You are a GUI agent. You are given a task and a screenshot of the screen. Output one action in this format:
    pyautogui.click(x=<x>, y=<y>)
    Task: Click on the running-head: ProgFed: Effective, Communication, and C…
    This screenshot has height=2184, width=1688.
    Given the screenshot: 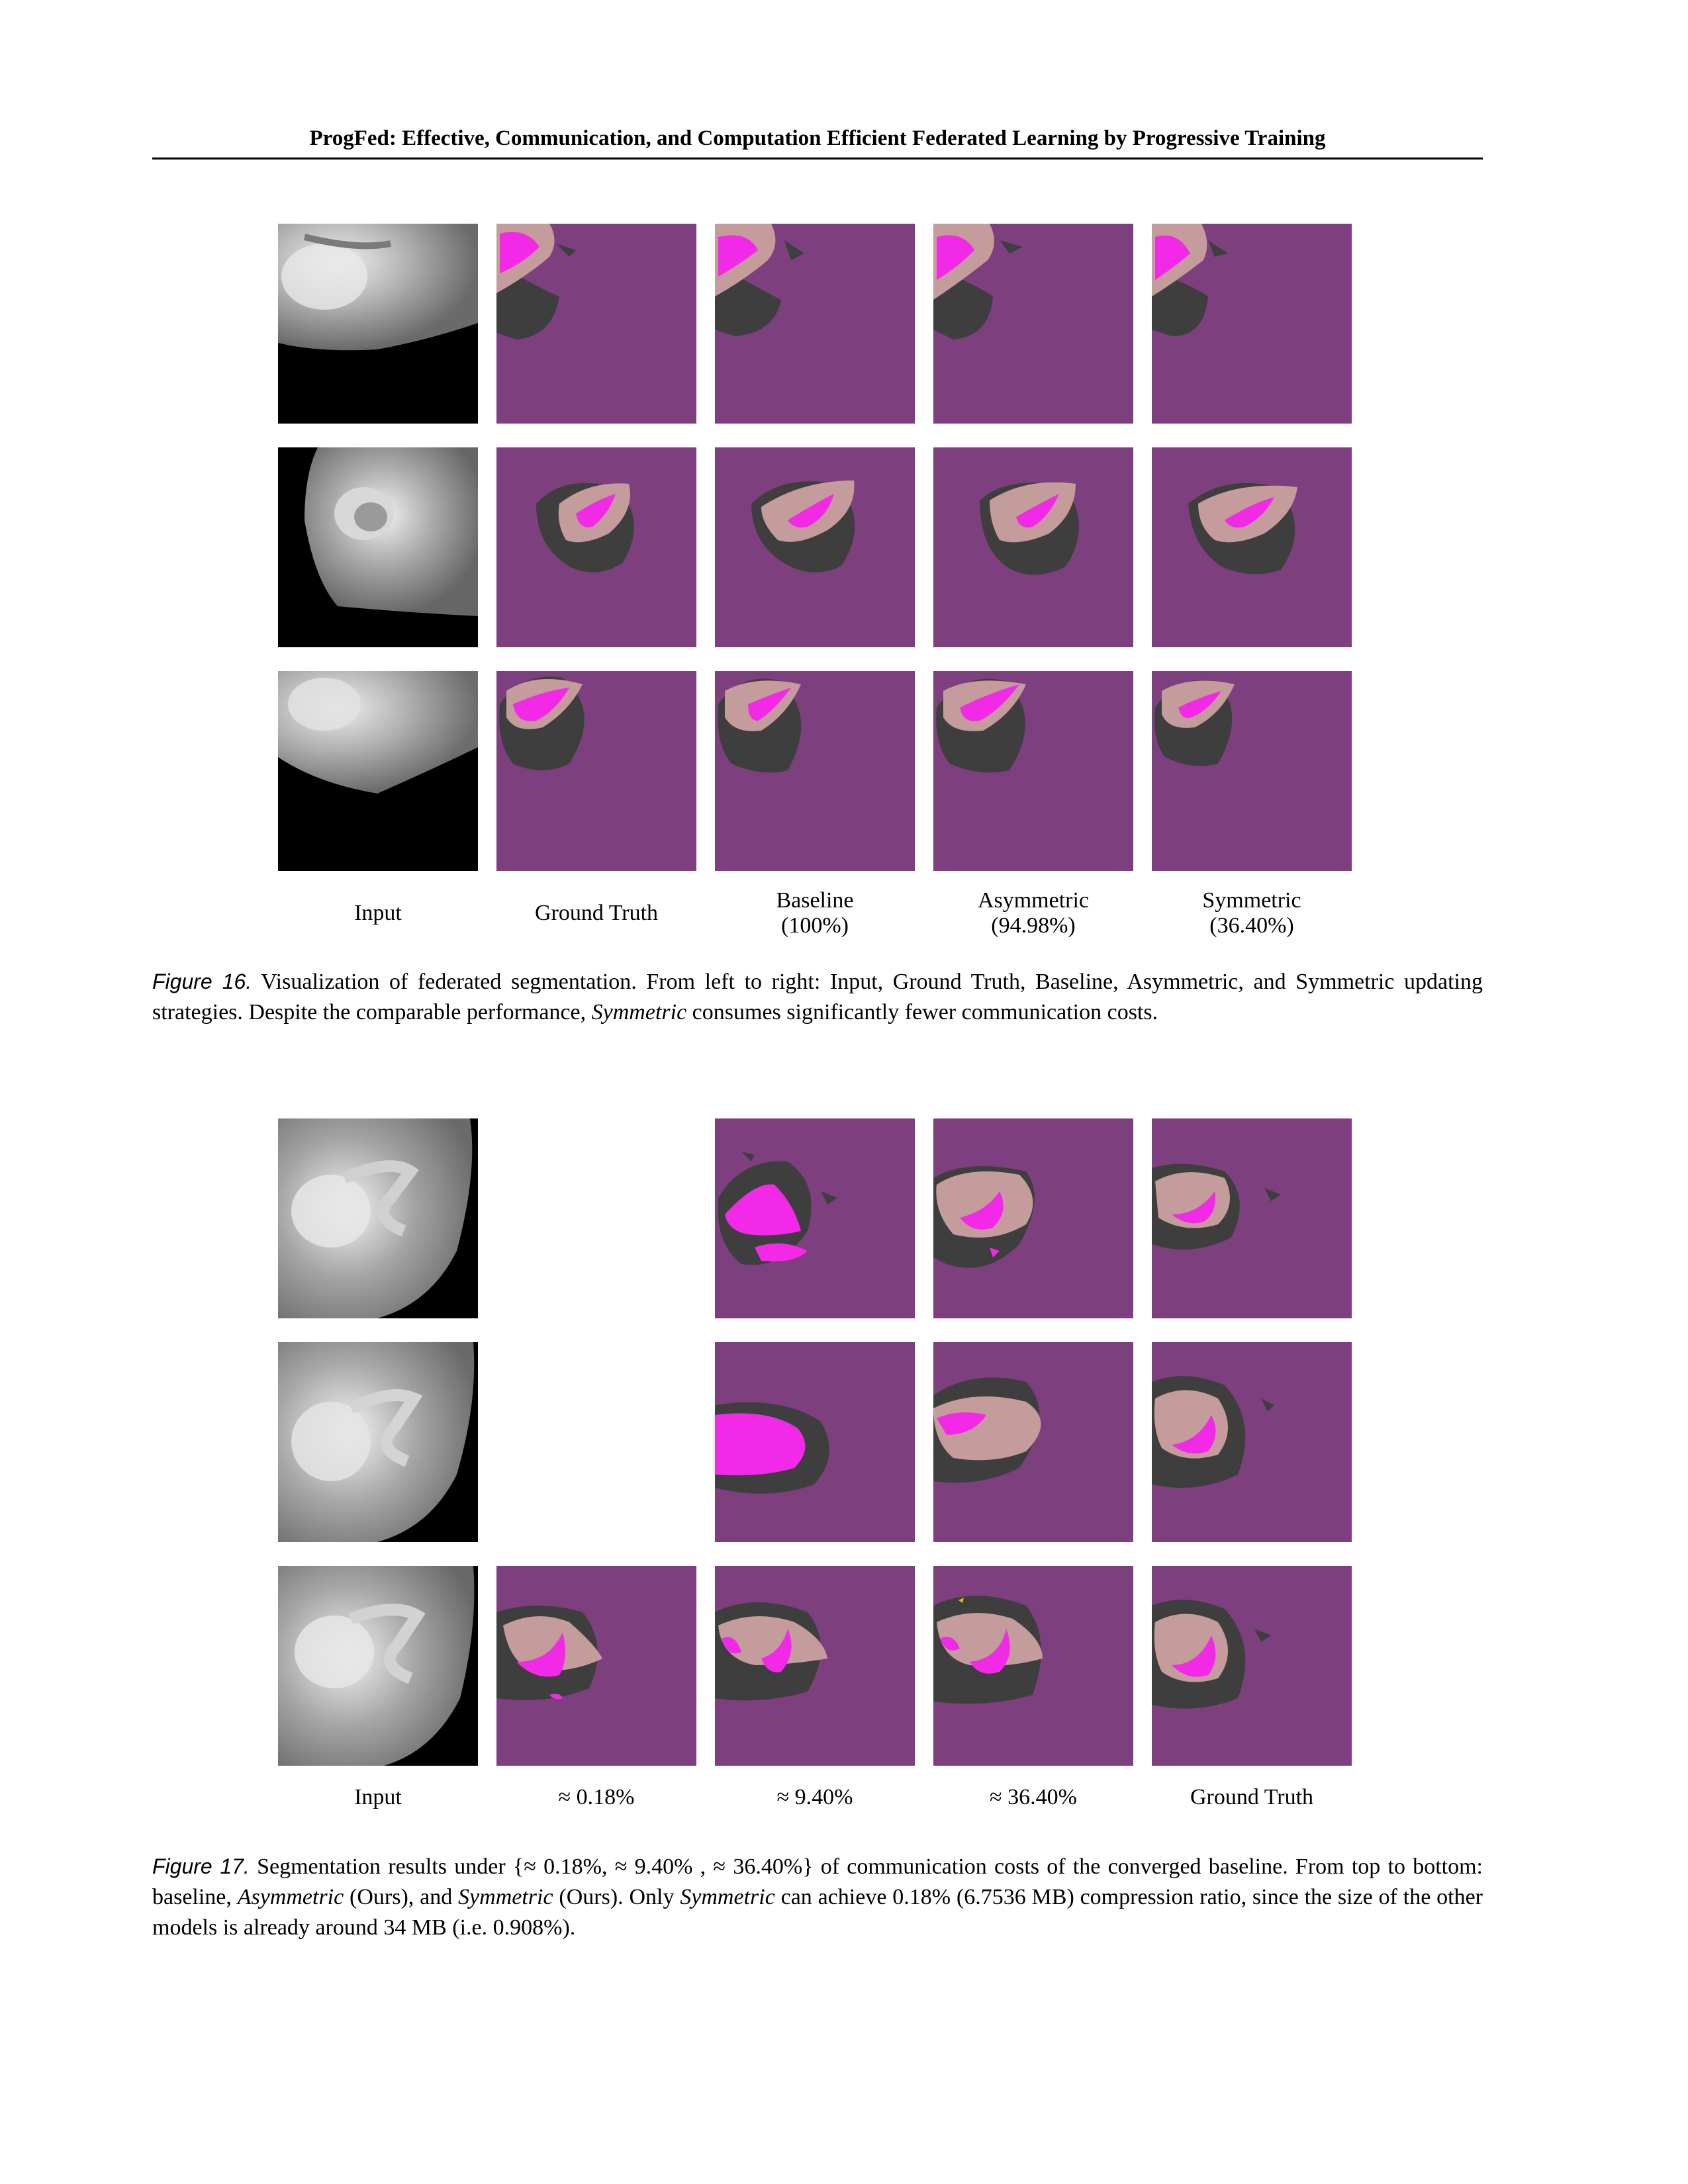 What is the action you would take?
    pyautogui.click(x=817, y=138)
    